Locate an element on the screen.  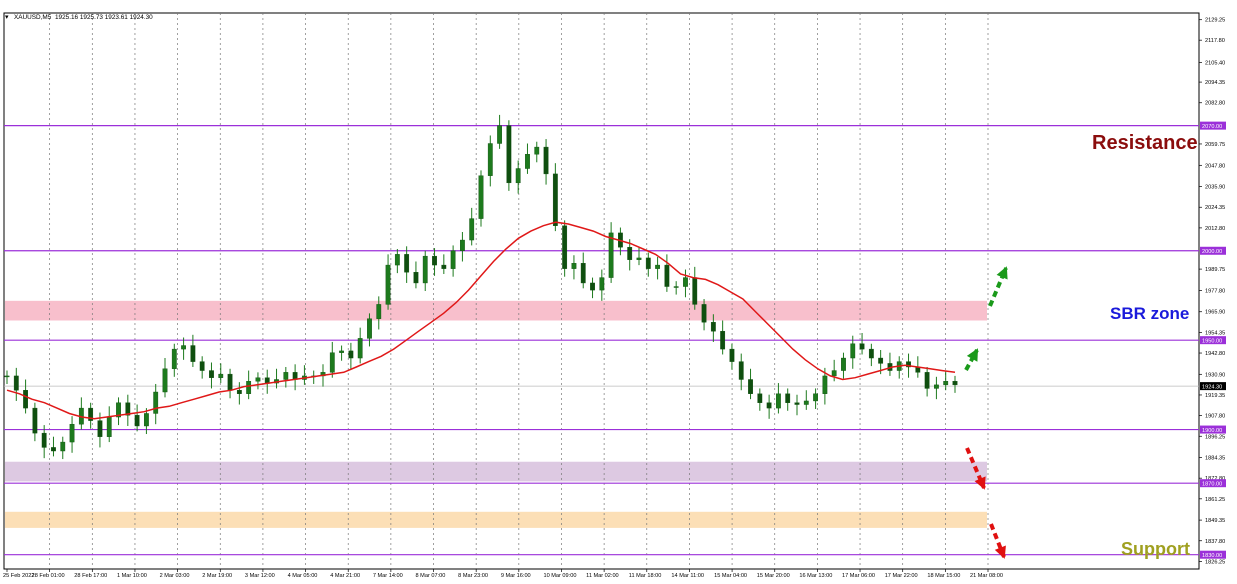
time-tick-label: 2 Mar 19:00 is located at coordinates (217, 576).